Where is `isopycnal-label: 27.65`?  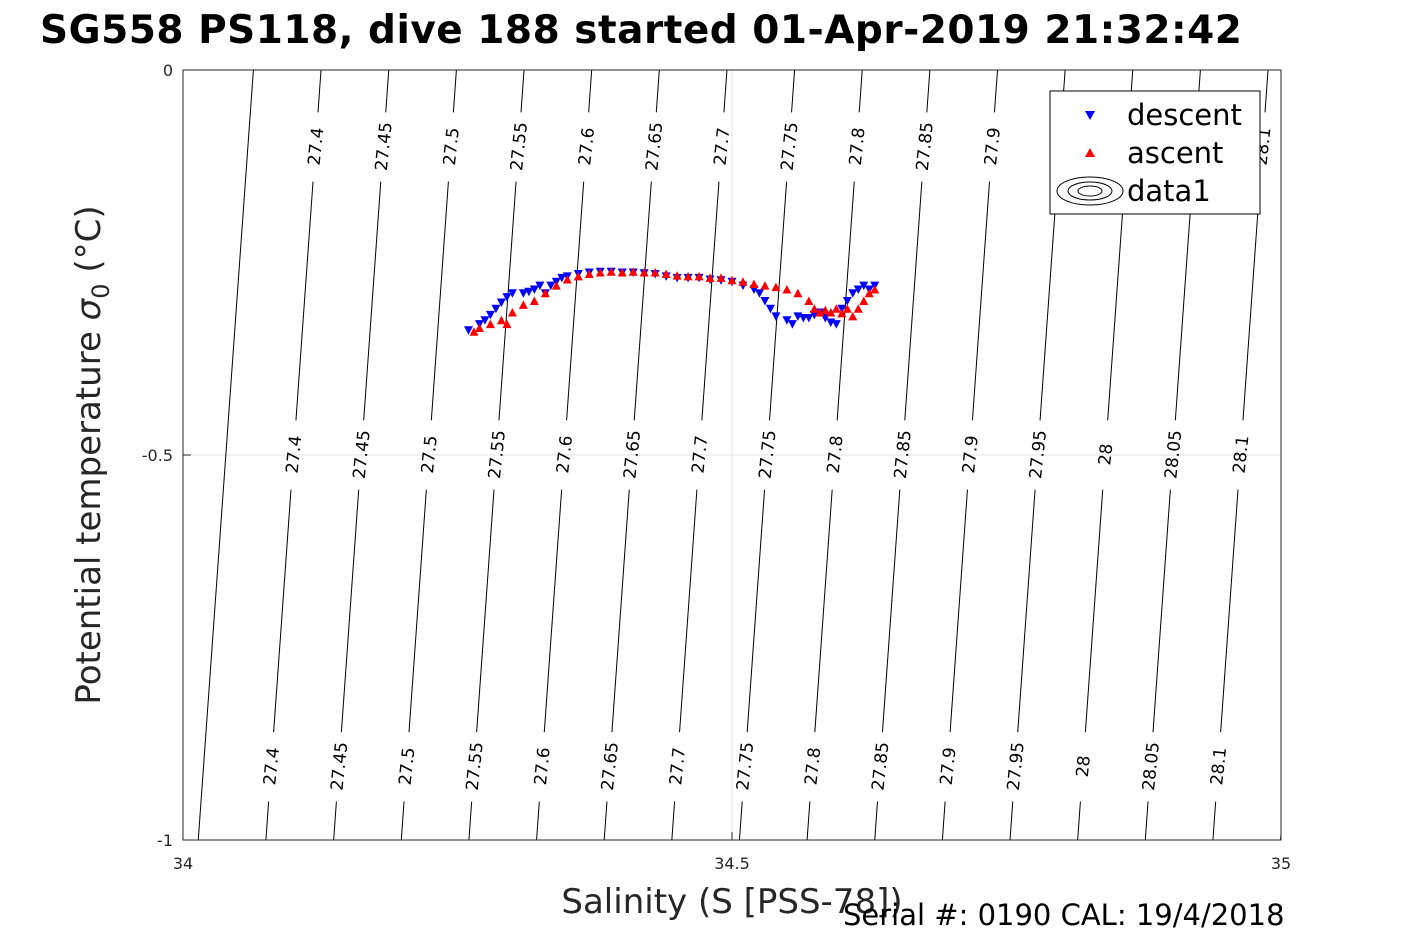
isopycnal-label: 27.65 is located at coordinates (654, 146).